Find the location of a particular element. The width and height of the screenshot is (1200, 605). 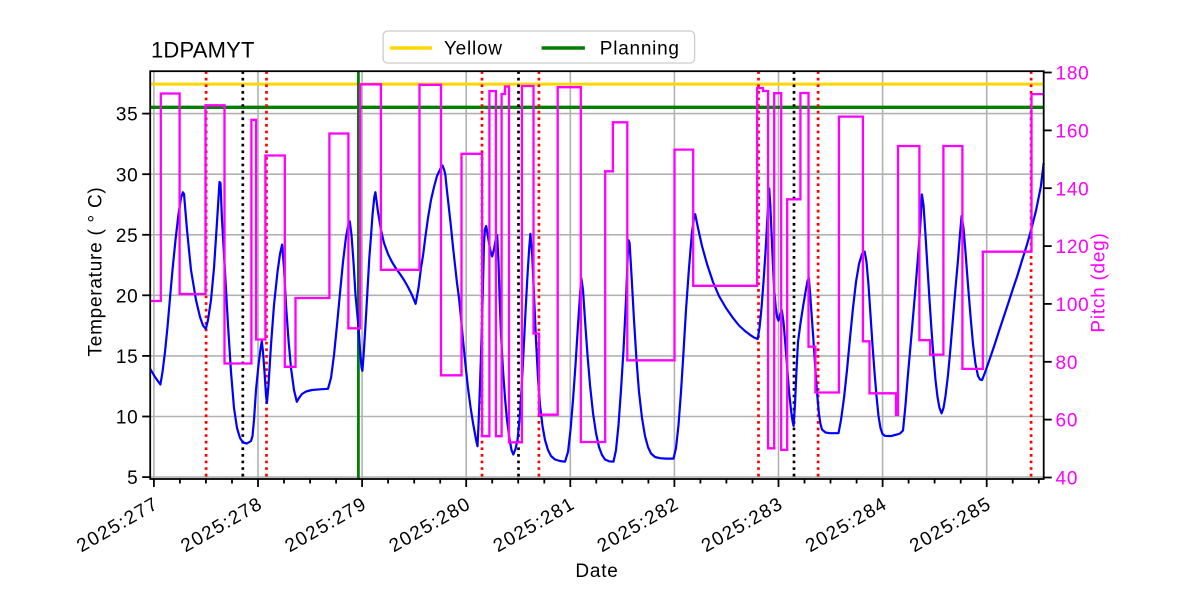

svg-text: 25 is located at coordinates (127, 236).